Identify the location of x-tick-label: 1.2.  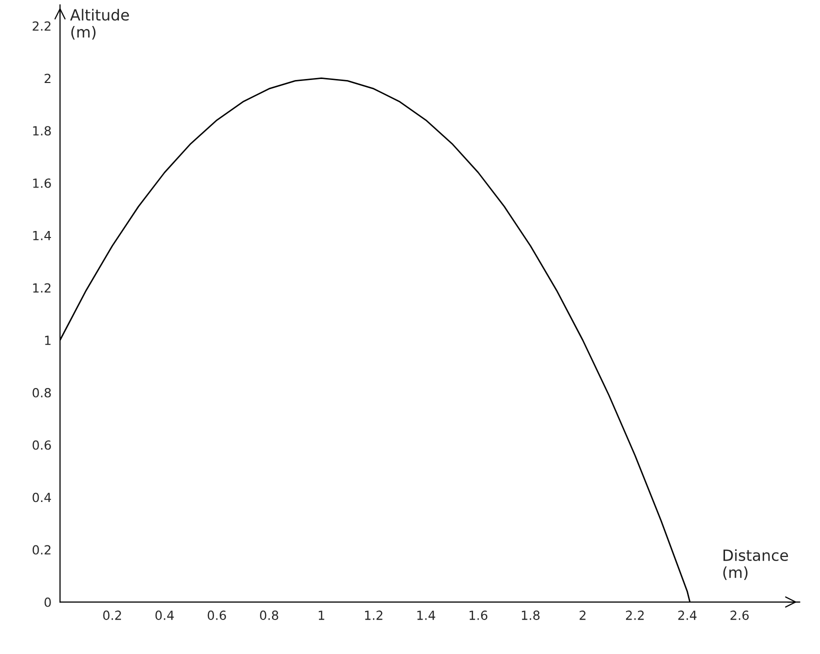
(373, 615).